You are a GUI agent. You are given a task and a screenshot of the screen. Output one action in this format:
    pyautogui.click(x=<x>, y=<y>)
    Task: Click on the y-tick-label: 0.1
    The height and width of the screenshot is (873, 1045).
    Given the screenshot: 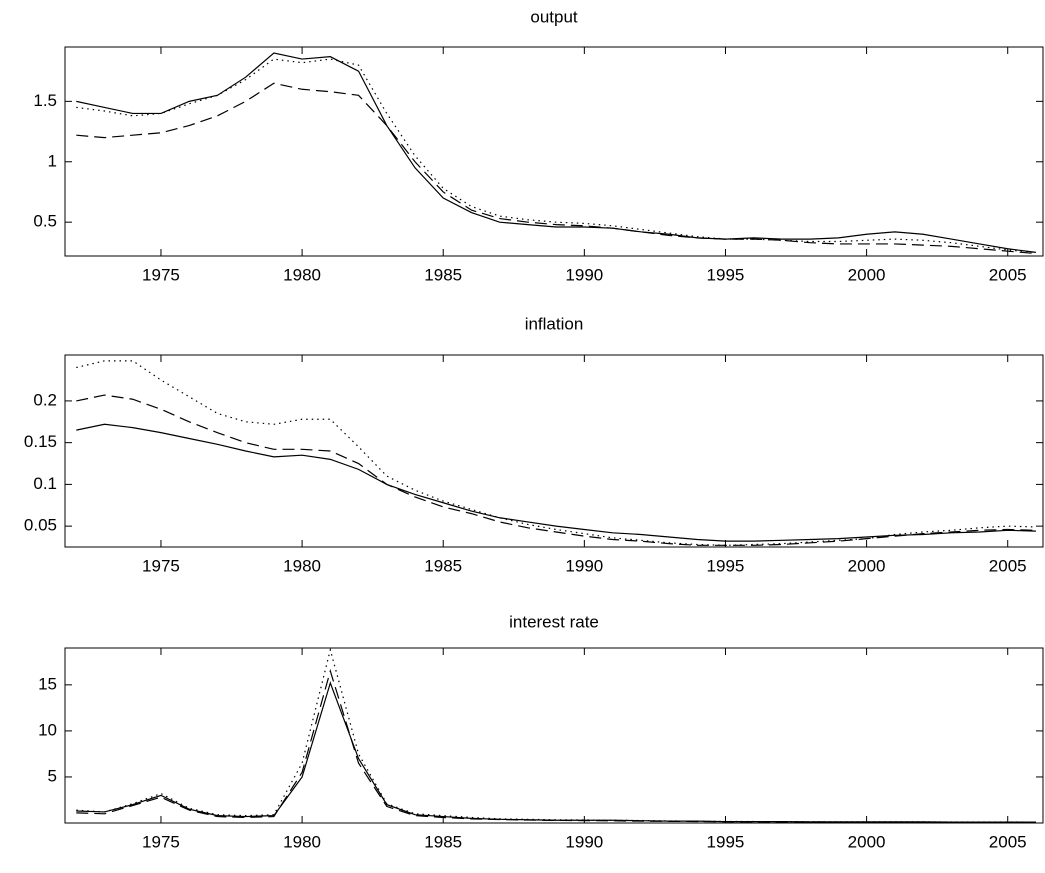 What is the action you would take?
    pyautogui.click(x=45, y=483)
    